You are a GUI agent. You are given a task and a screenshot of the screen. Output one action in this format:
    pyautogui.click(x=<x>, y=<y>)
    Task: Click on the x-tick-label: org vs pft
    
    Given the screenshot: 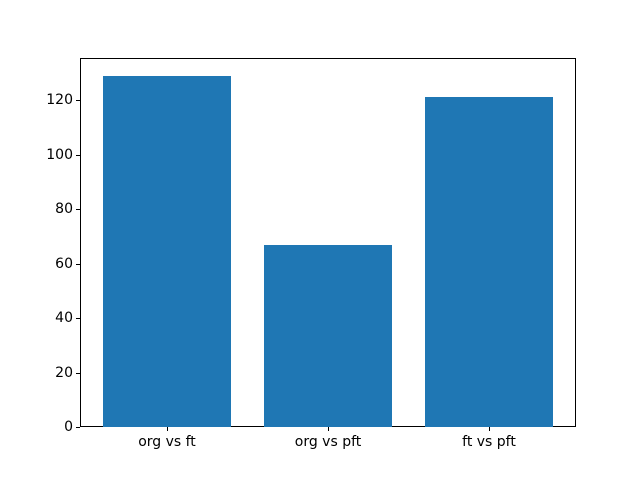 What is the action you would take?
    pyautogui.click(x=328, y=442)
    